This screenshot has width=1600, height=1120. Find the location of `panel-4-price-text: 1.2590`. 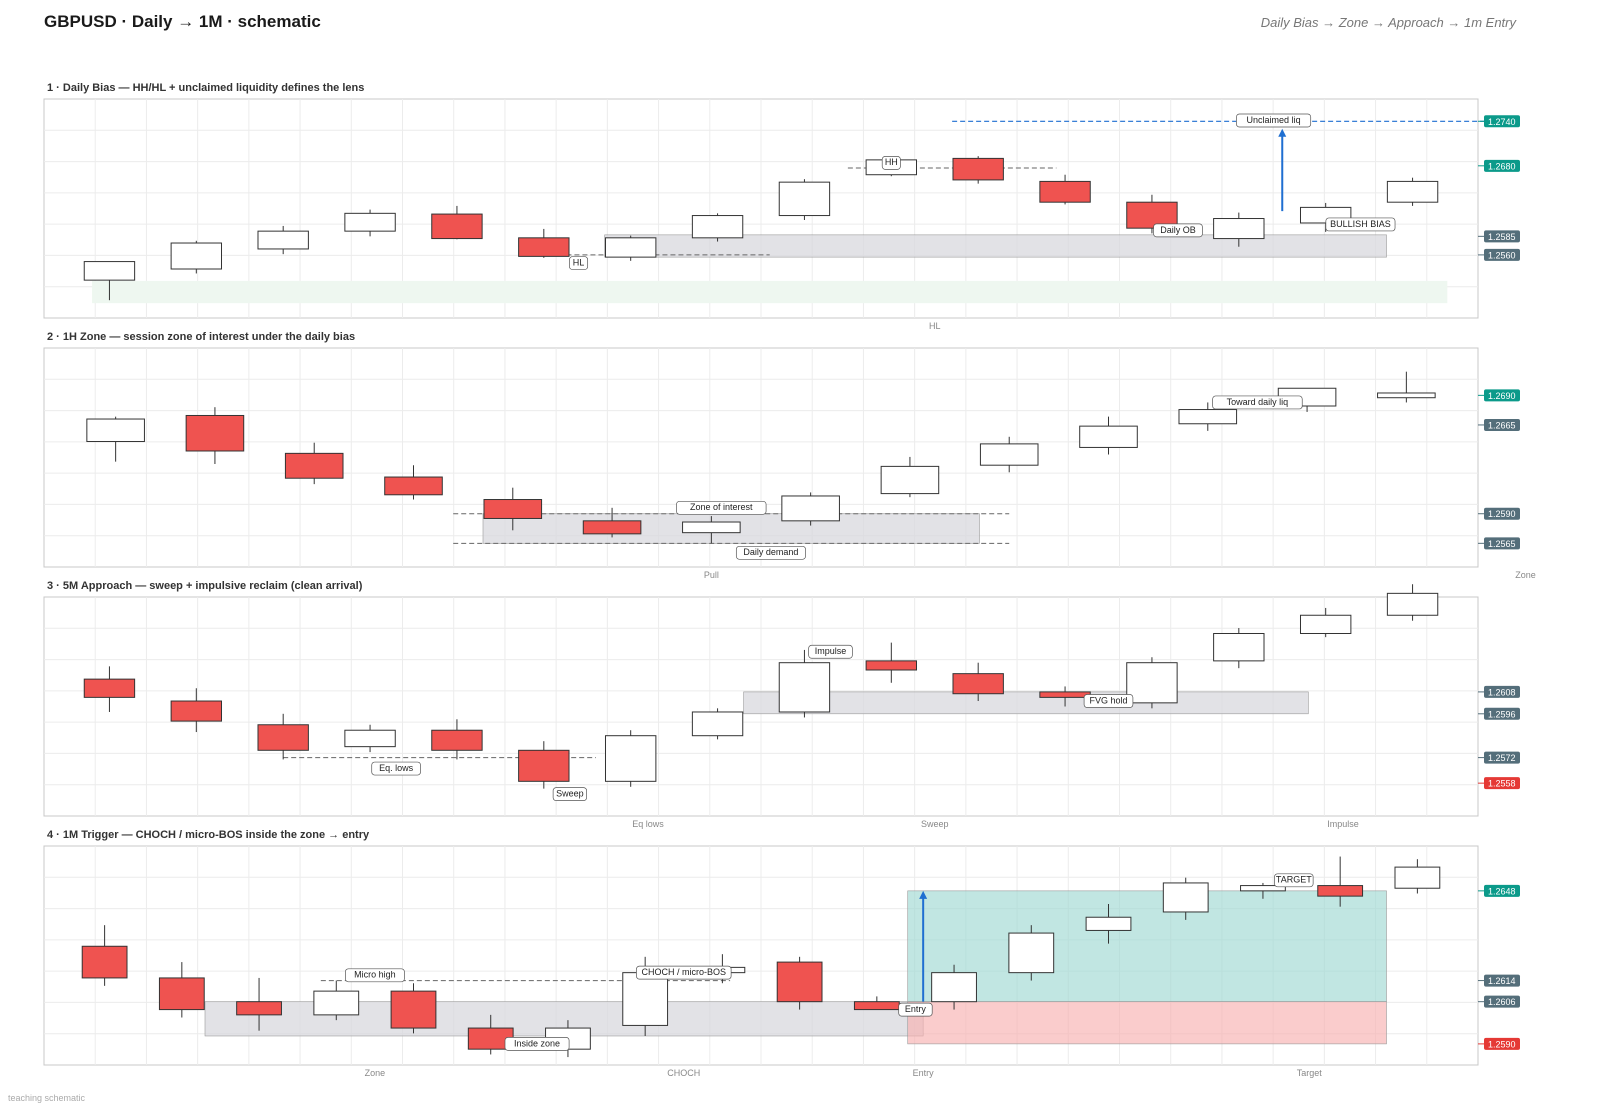

panel-4-price-text: 1.2590 is located at coordinates (1502, 1044).